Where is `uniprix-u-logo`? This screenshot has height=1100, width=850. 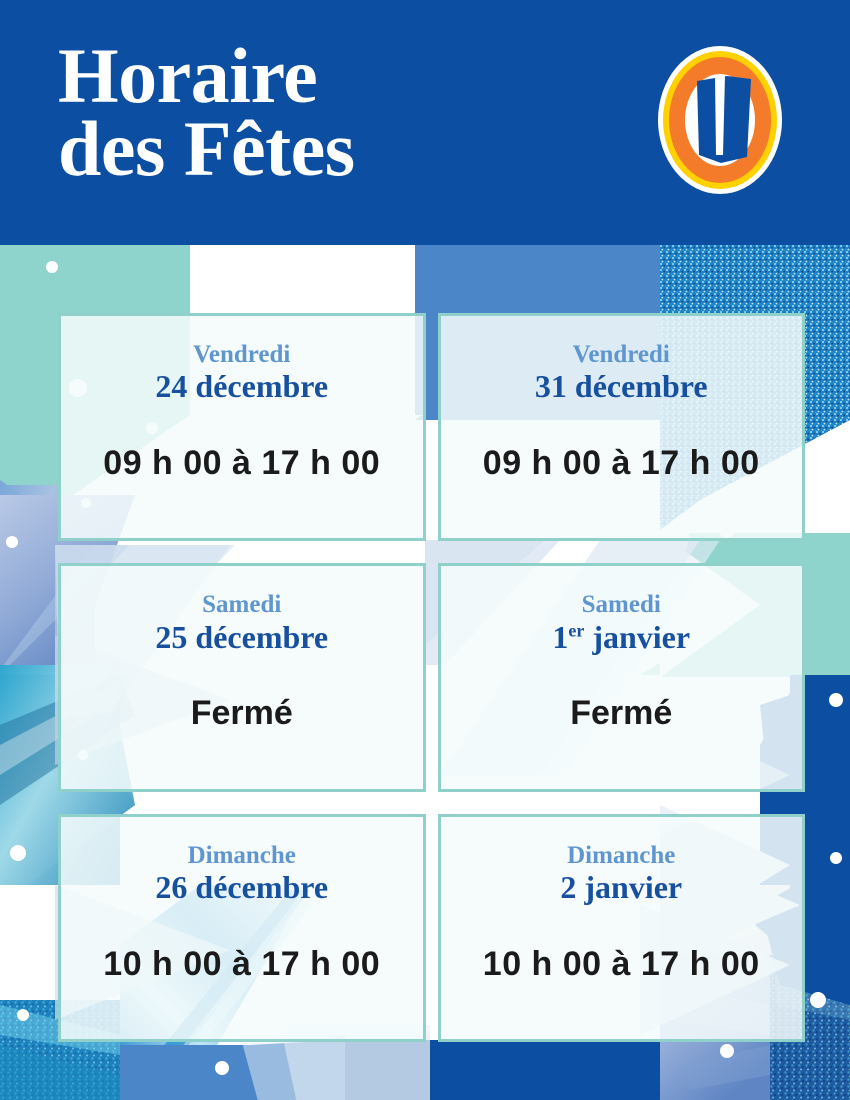 uniprix-u-logo is located at coordinates (720, 120).